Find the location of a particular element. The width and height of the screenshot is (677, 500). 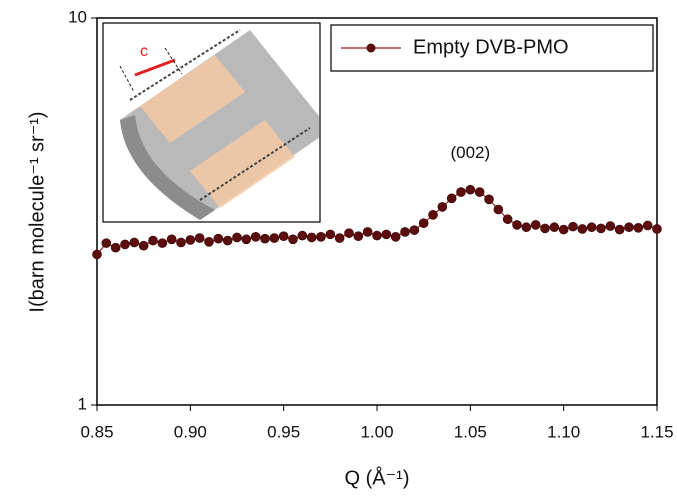

x-tick-label: 0.85 is located at coordinates (96, 431).